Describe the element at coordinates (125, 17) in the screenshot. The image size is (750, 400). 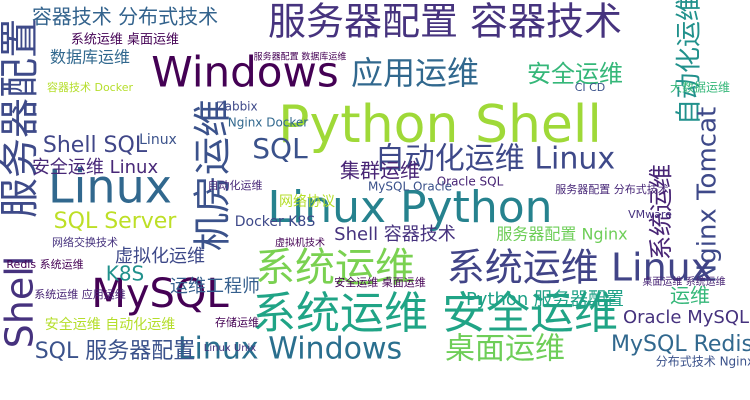
I see `word: 容器技术 分布式技术` at that location.